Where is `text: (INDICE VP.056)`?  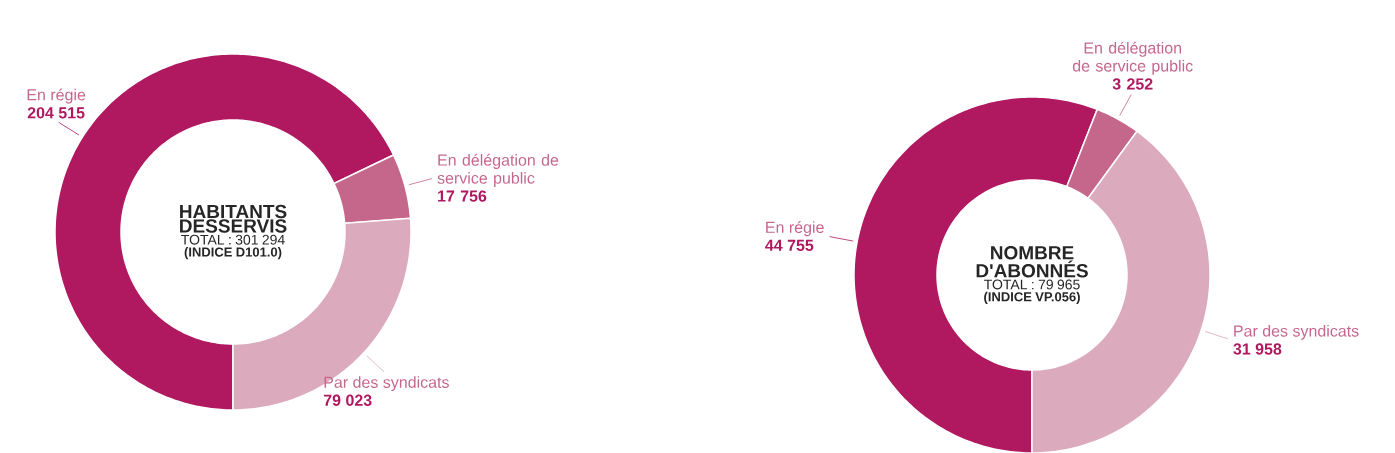 text: (INDICE VP.056) is located at coordinates (1032, 297).